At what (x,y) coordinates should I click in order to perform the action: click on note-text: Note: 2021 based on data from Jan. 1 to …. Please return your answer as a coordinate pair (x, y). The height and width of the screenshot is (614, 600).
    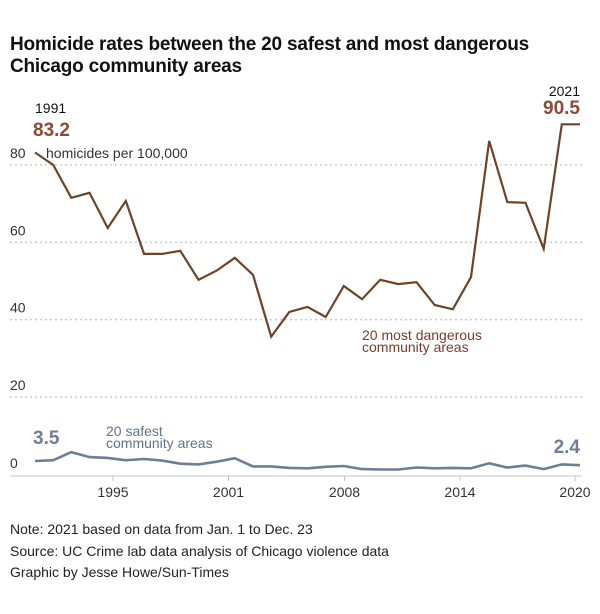
    Looking at the image, I should click on (161, 529).